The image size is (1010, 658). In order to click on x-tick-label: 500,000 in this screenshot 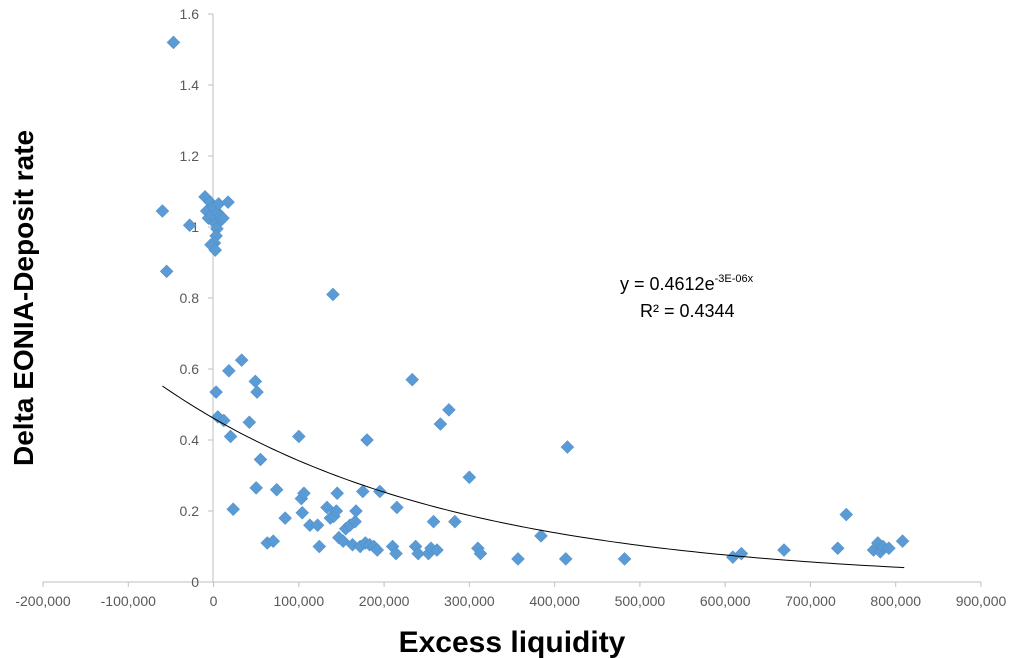, I will do `click(640, 601)`.